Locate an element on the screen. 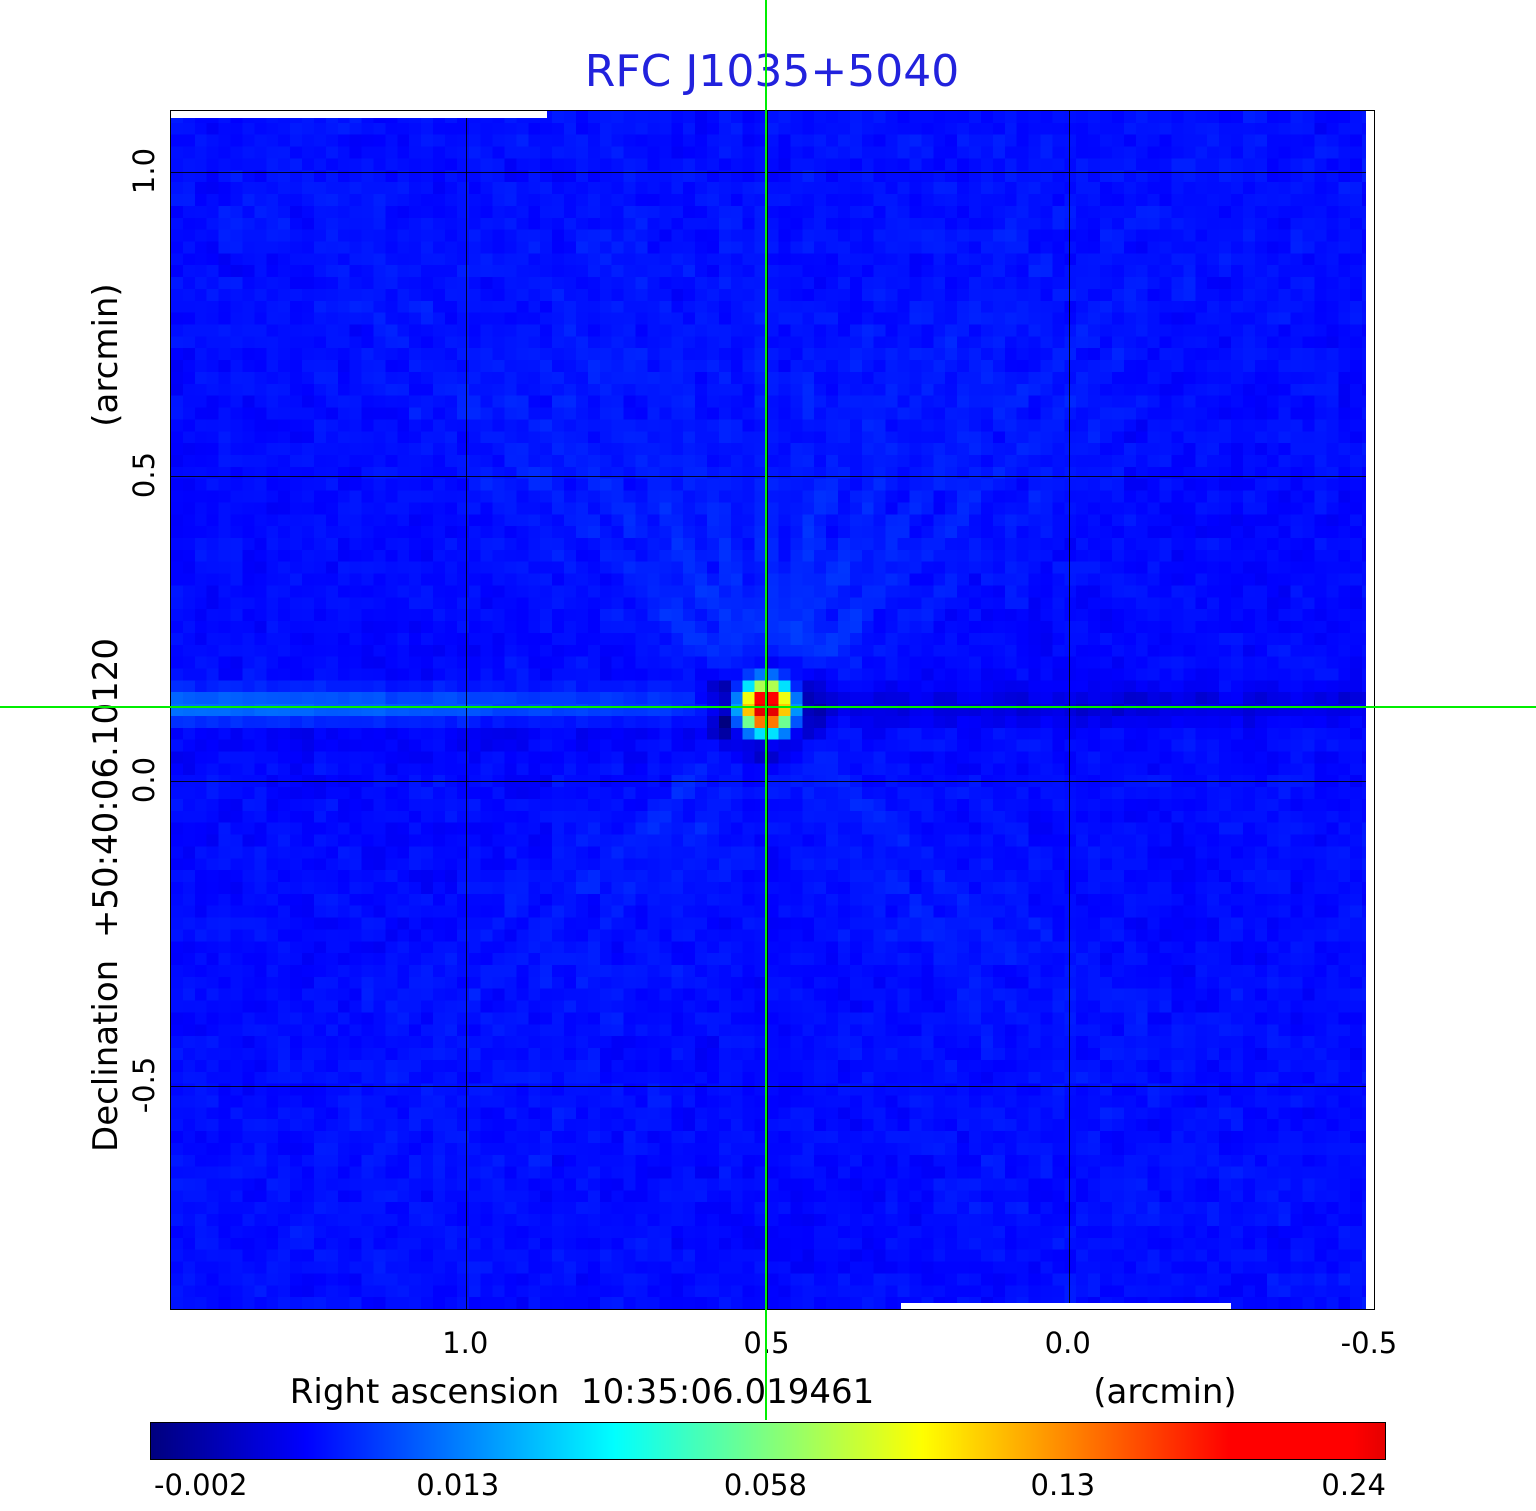 The width and height of the screenshot is (1536, 1511). map-coverage-gap-right is located at coordinates (1370, 710).